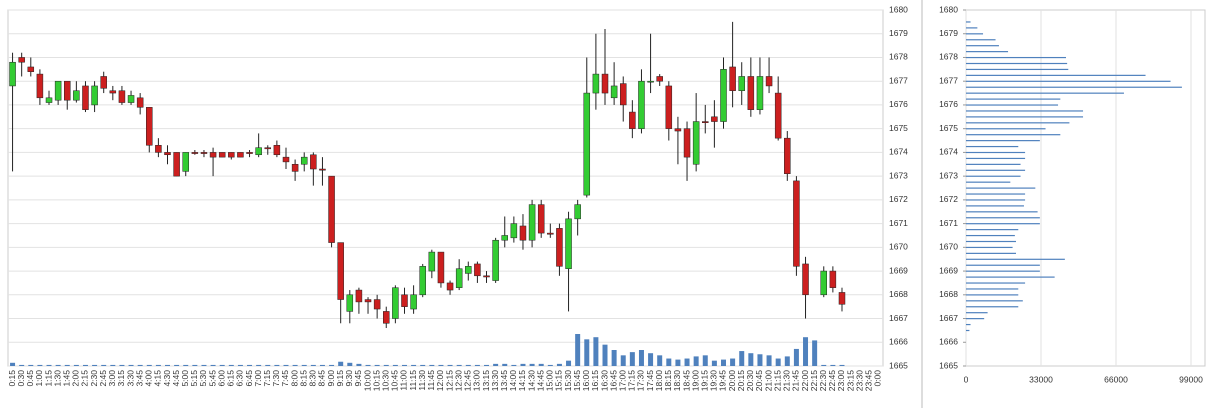 This screenshot has width=1211, height=408. Describe the element at coordinates (531, 381) in the screenshot. I see `x-tick-label: 14:30` at that location.